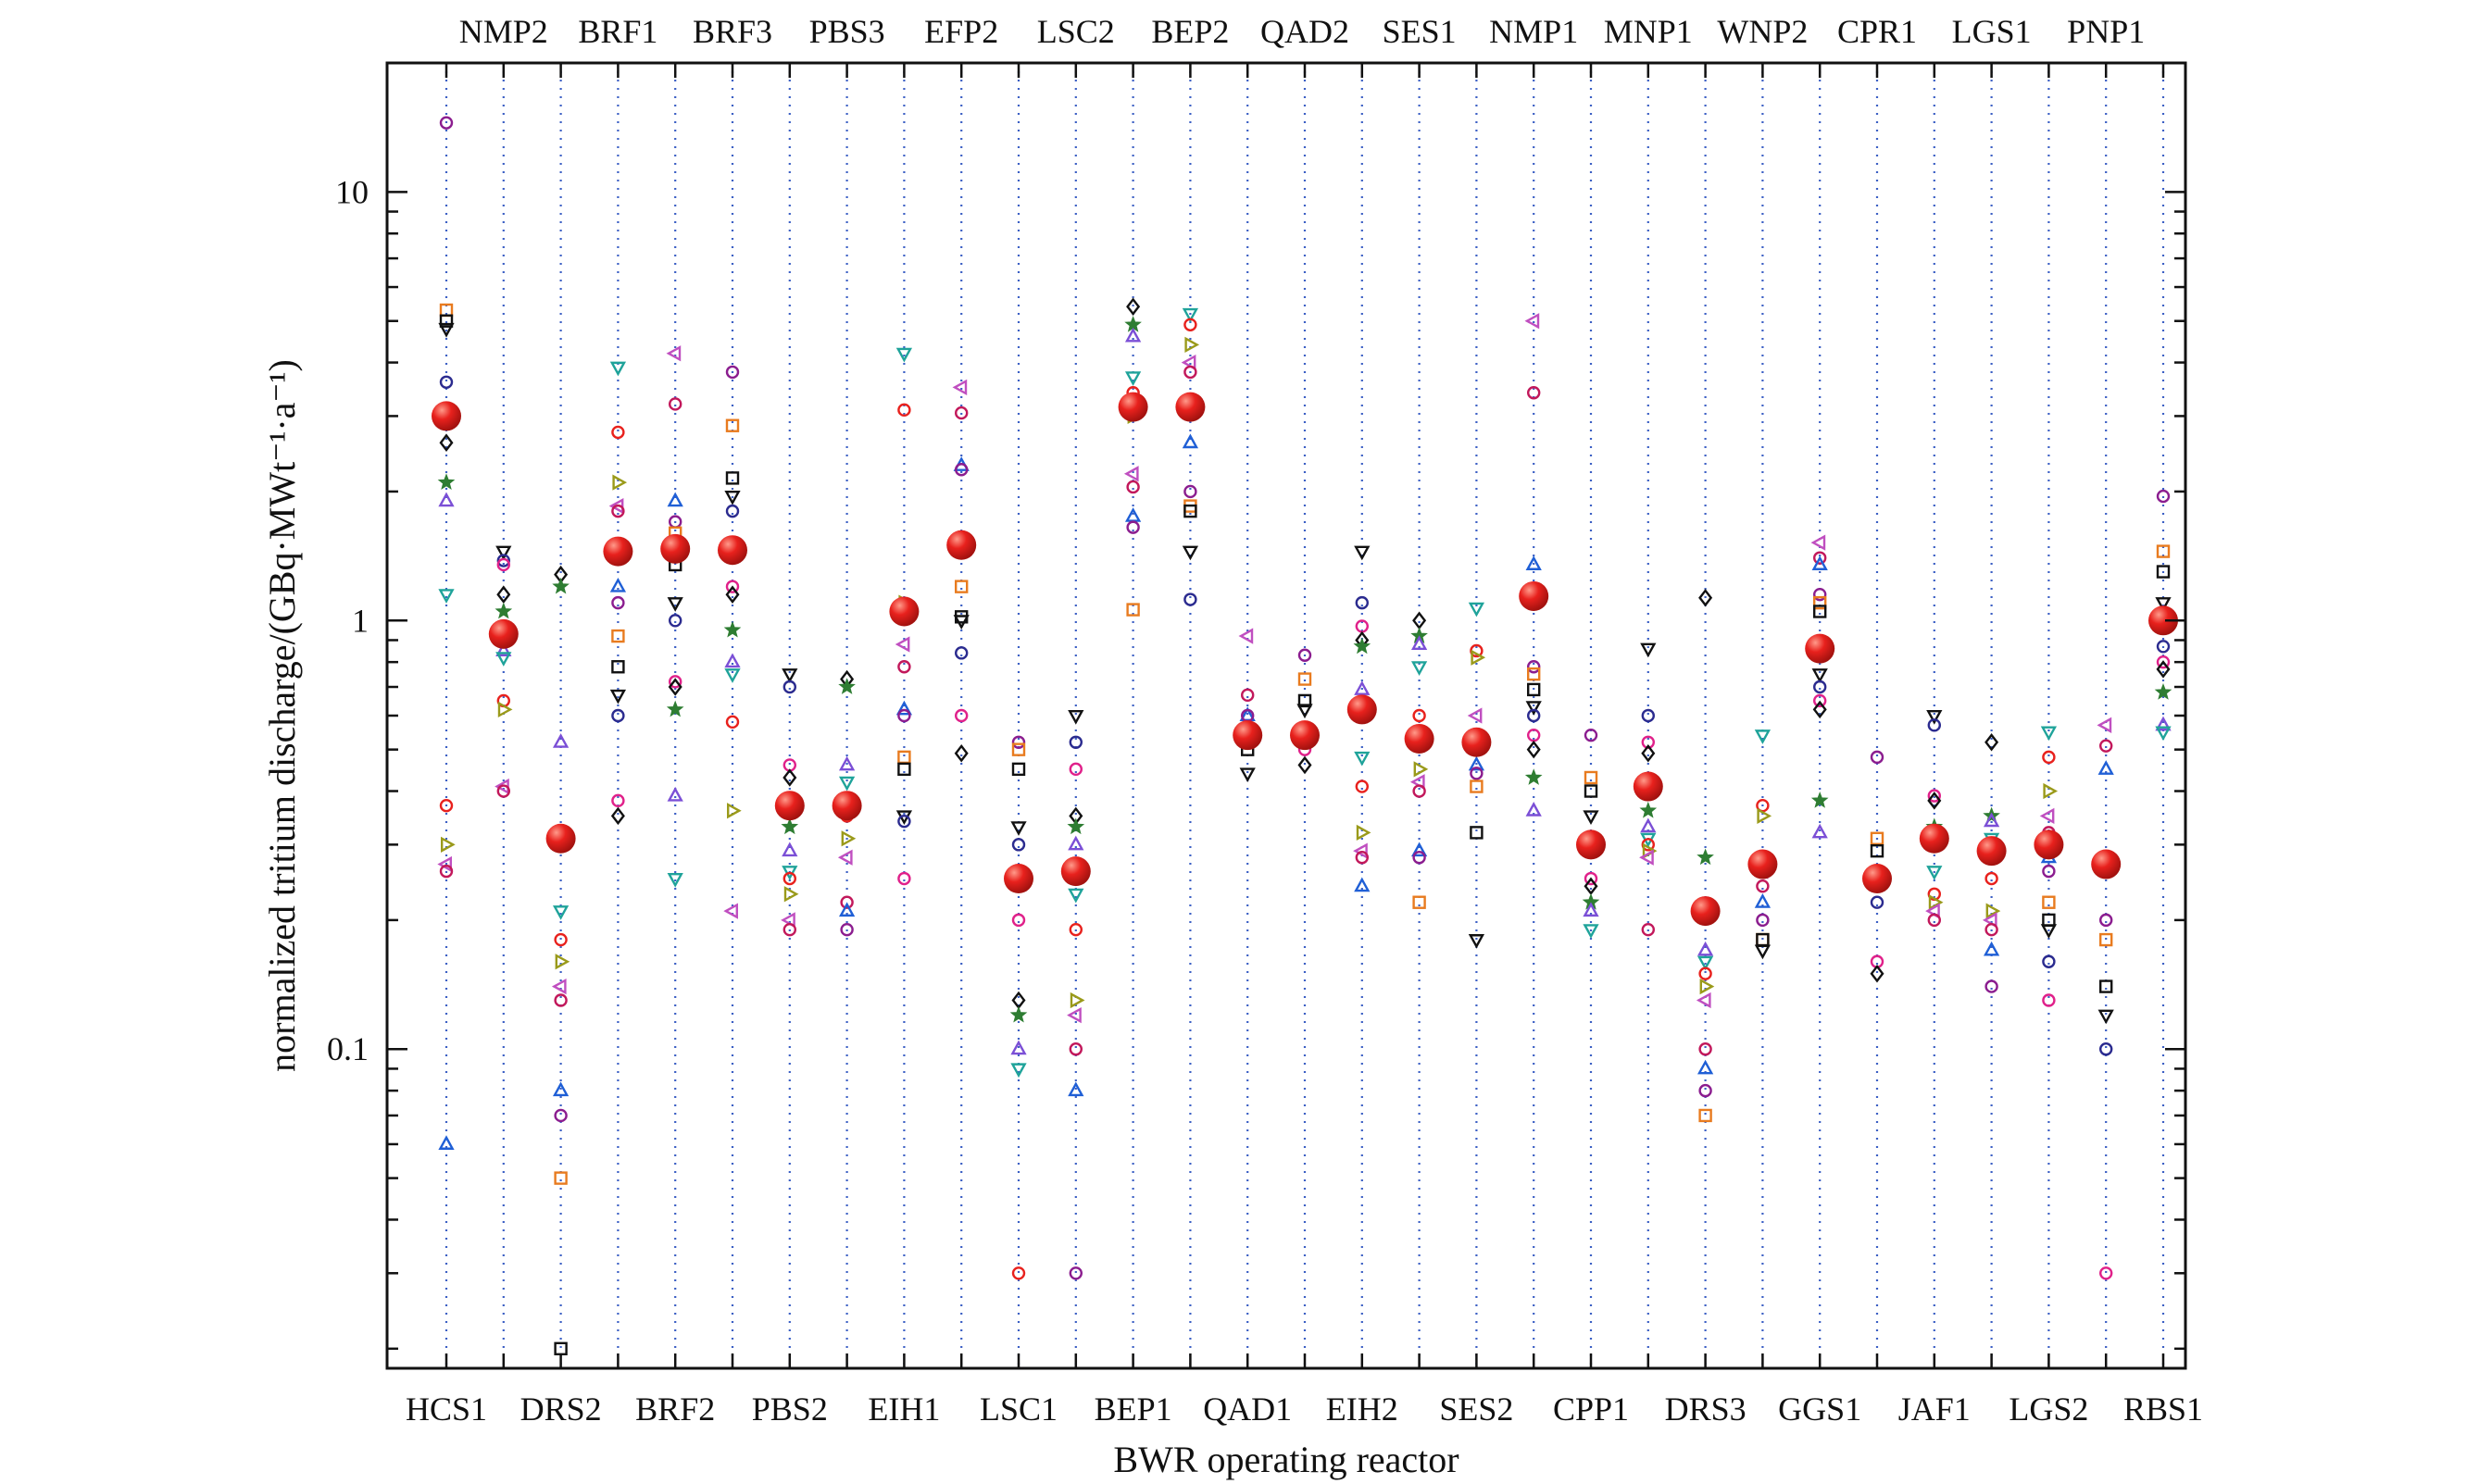 The width and height of the screenshot is (2479, 1484). What do you see at coordinates (1361, 709) in the screenshot?
I see `mean-marker-eih2` at bounding box center [1361, 709].